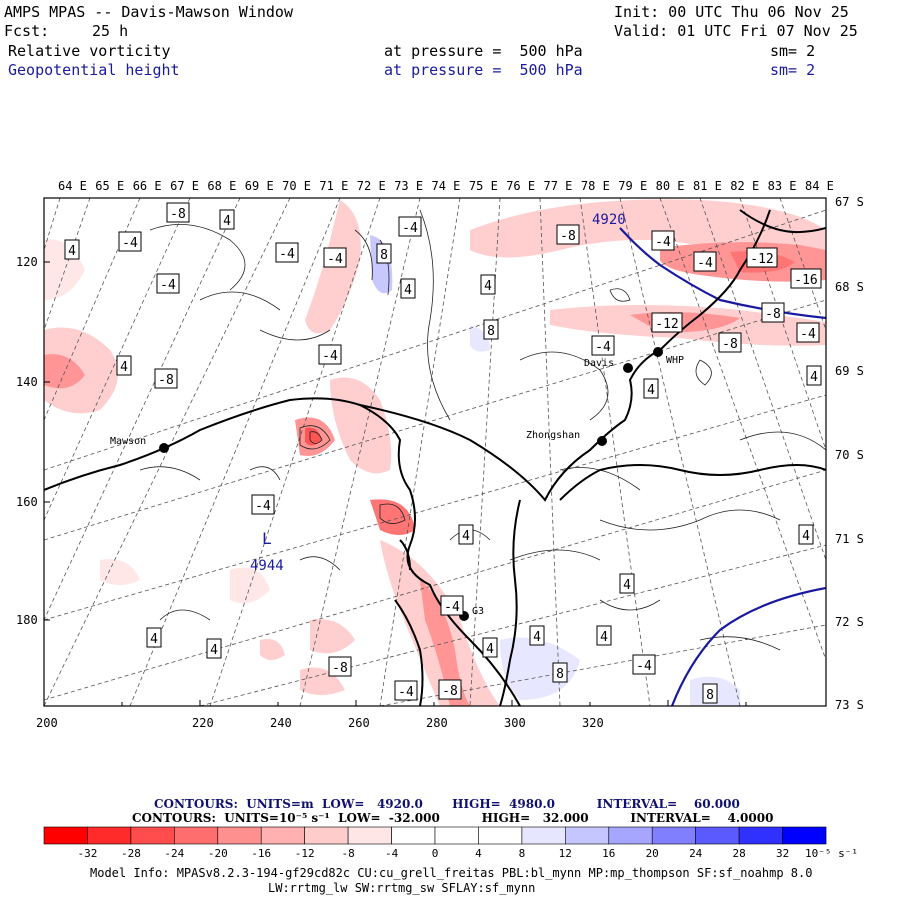 This screenshot has width=900, height=900. Describe the element at coordinates (320, 723) in the screenshot. I see `x-axis-labels: 200 220 240 260 280 300 320` at that location.